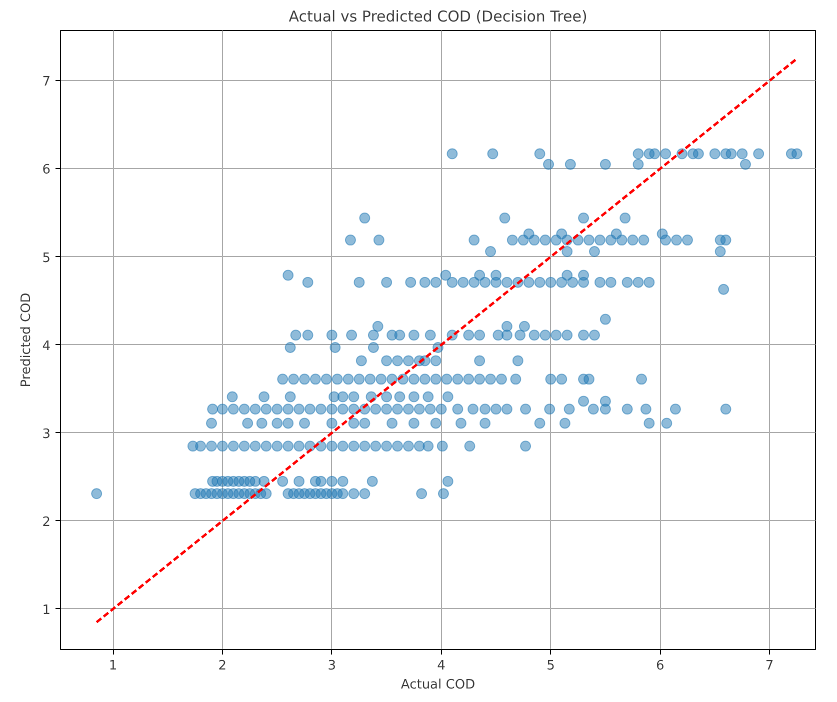 The image size is (837, 702). What do you see at coordinates (438, 17) in the screenshot?
I see `chart-title: Actual vs Predicted COD (Decision Tree)` at bounding box center [438, 17].